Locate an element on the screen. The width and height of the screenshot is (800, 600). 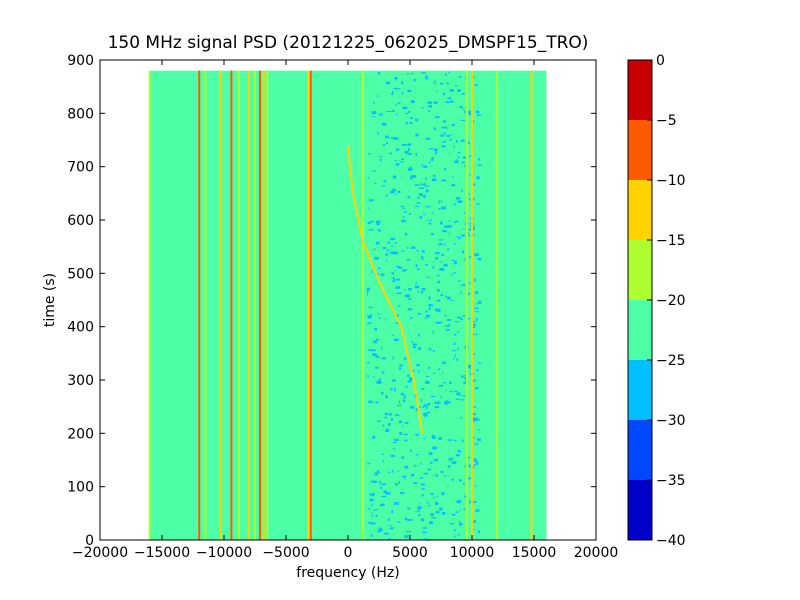
y-tick-label: 200 is located at coordinates (80, 434).